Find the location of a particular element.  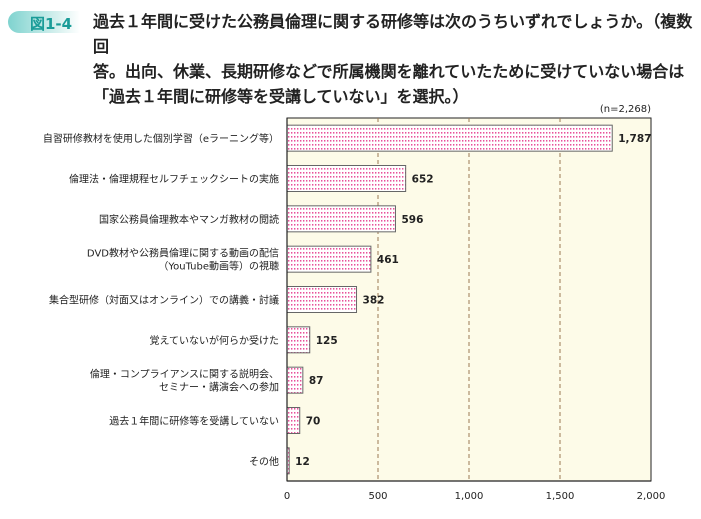

data-label: 12 is located at coordinates (302, 462).